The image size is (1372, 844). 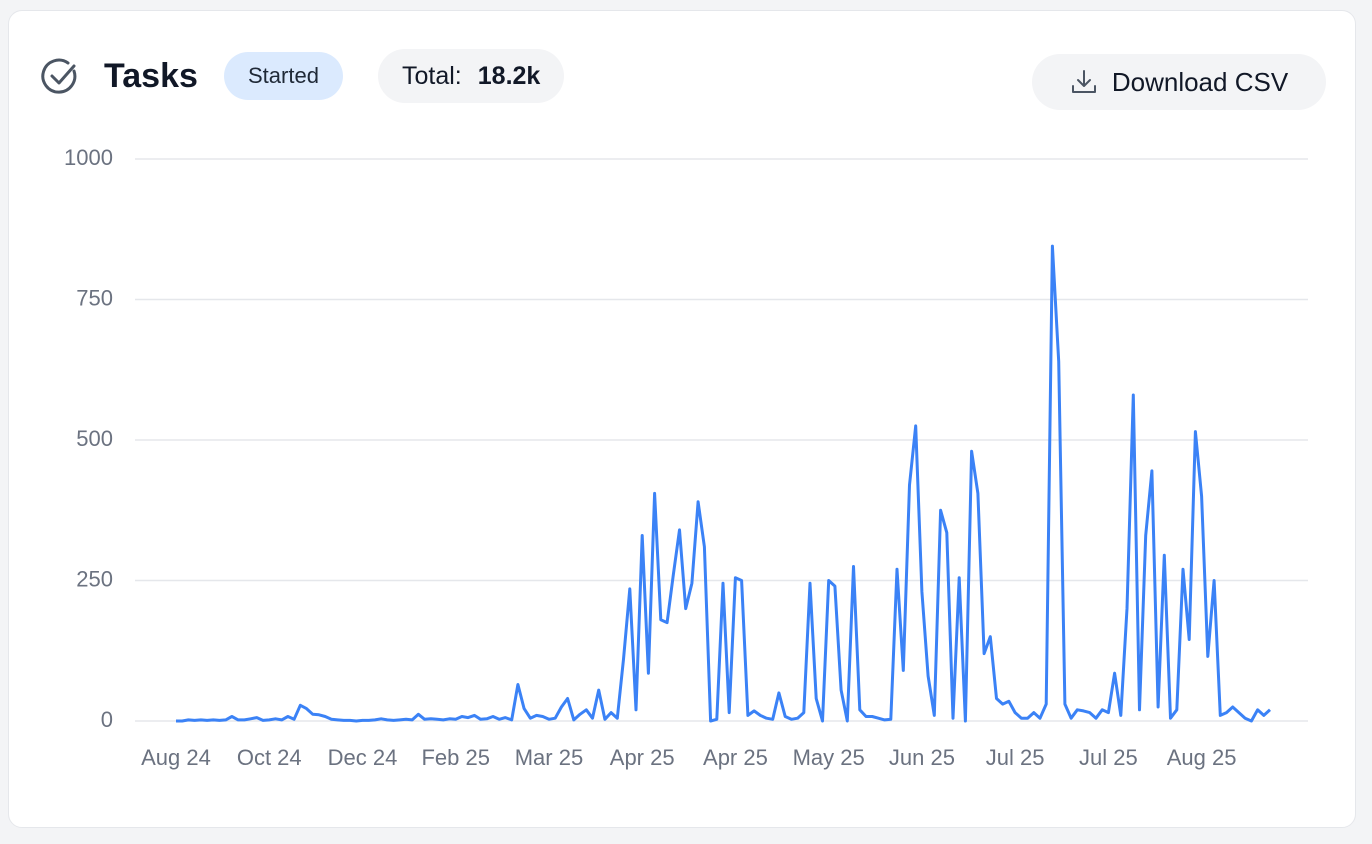 I want to click on download-icon, so click(x=1083, y=81).